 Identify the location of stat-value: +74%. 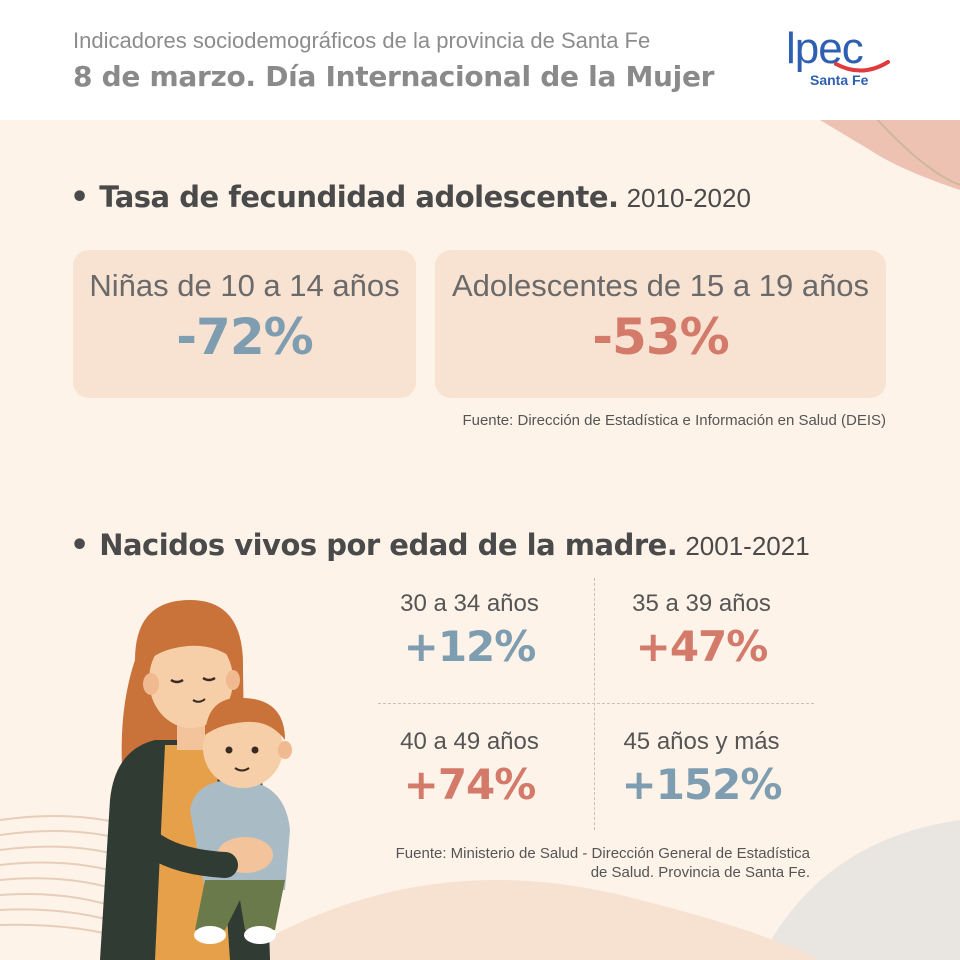
(470, 784).